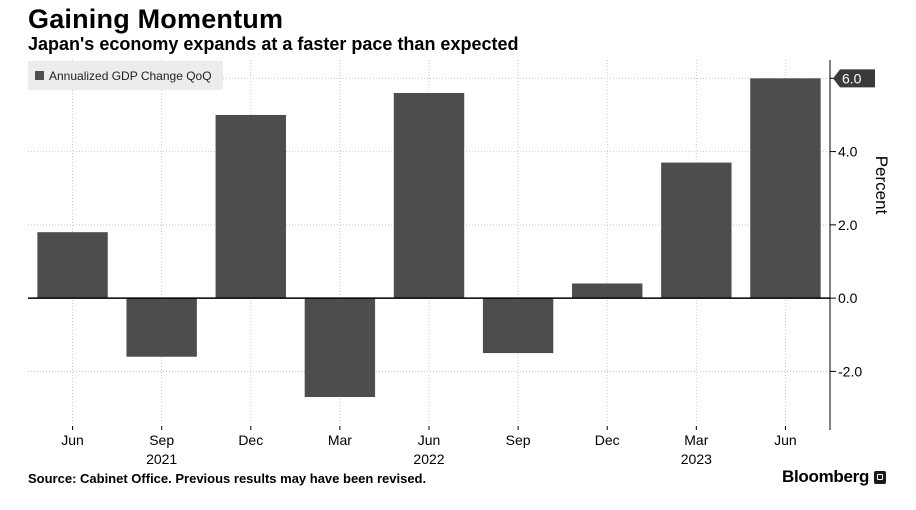  I want to click on chart-title: Gaining Momentum, so click(156, 19).